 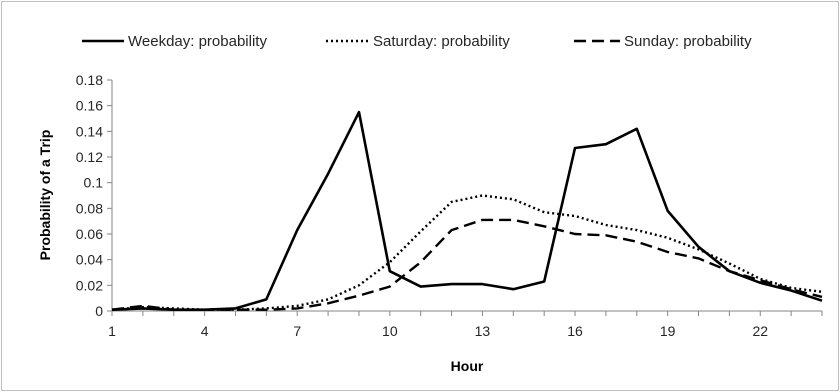 I want to click on y-tick-label: 0.12, so click(x=89, y=157).